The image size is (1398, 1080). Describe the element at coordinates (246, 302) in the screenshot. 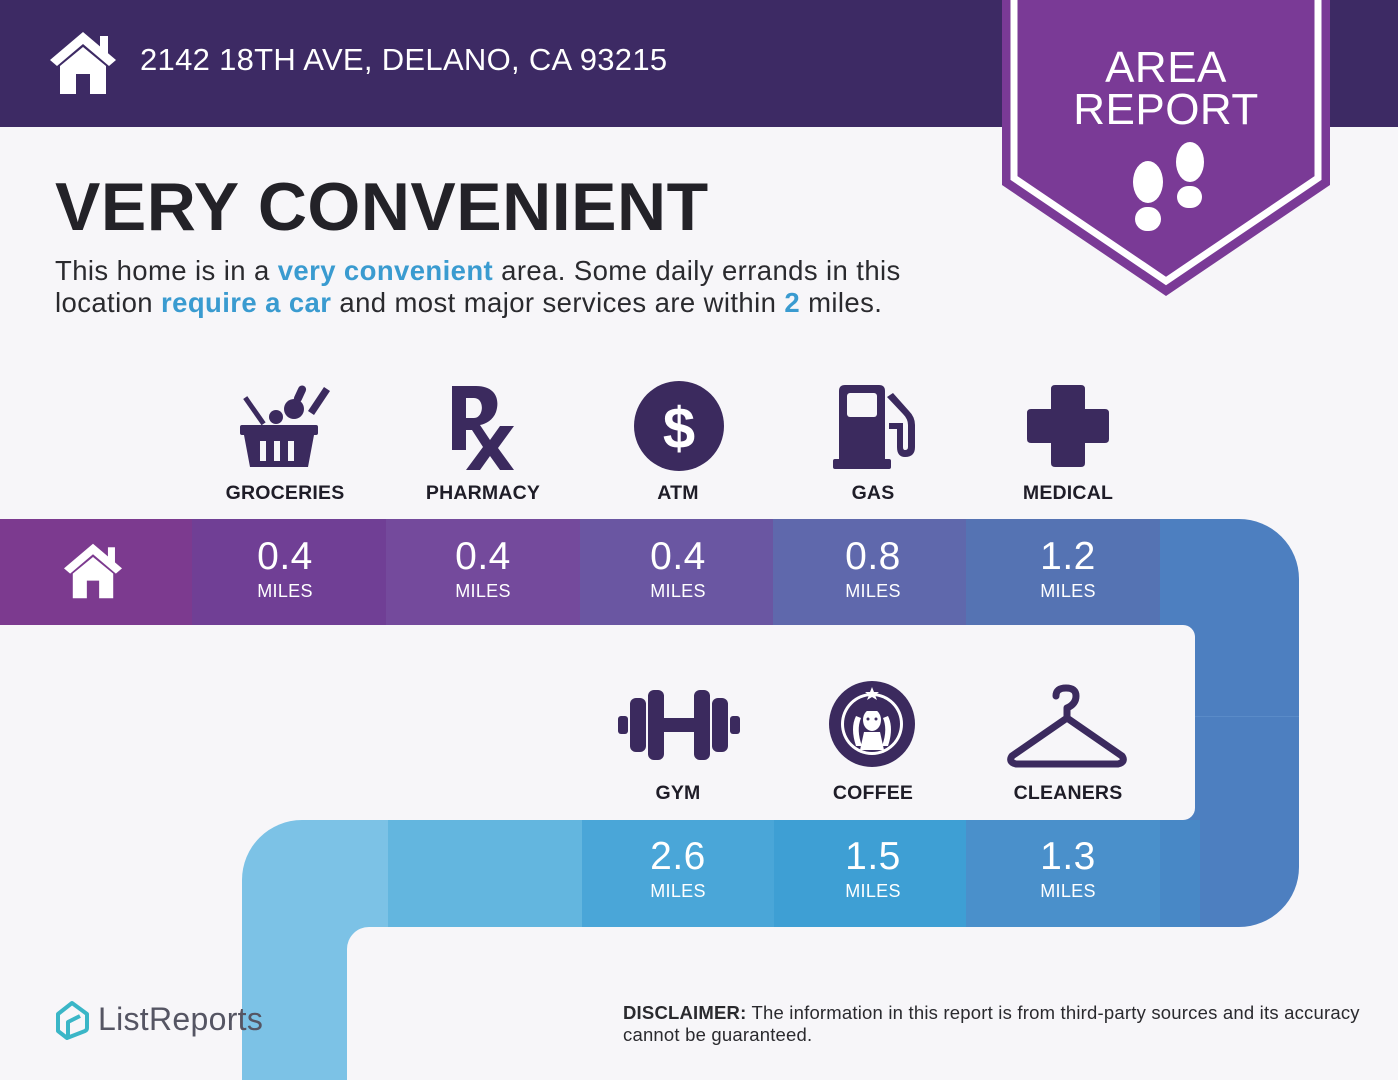

I see `desc-highlight-2: require a car` at that location.